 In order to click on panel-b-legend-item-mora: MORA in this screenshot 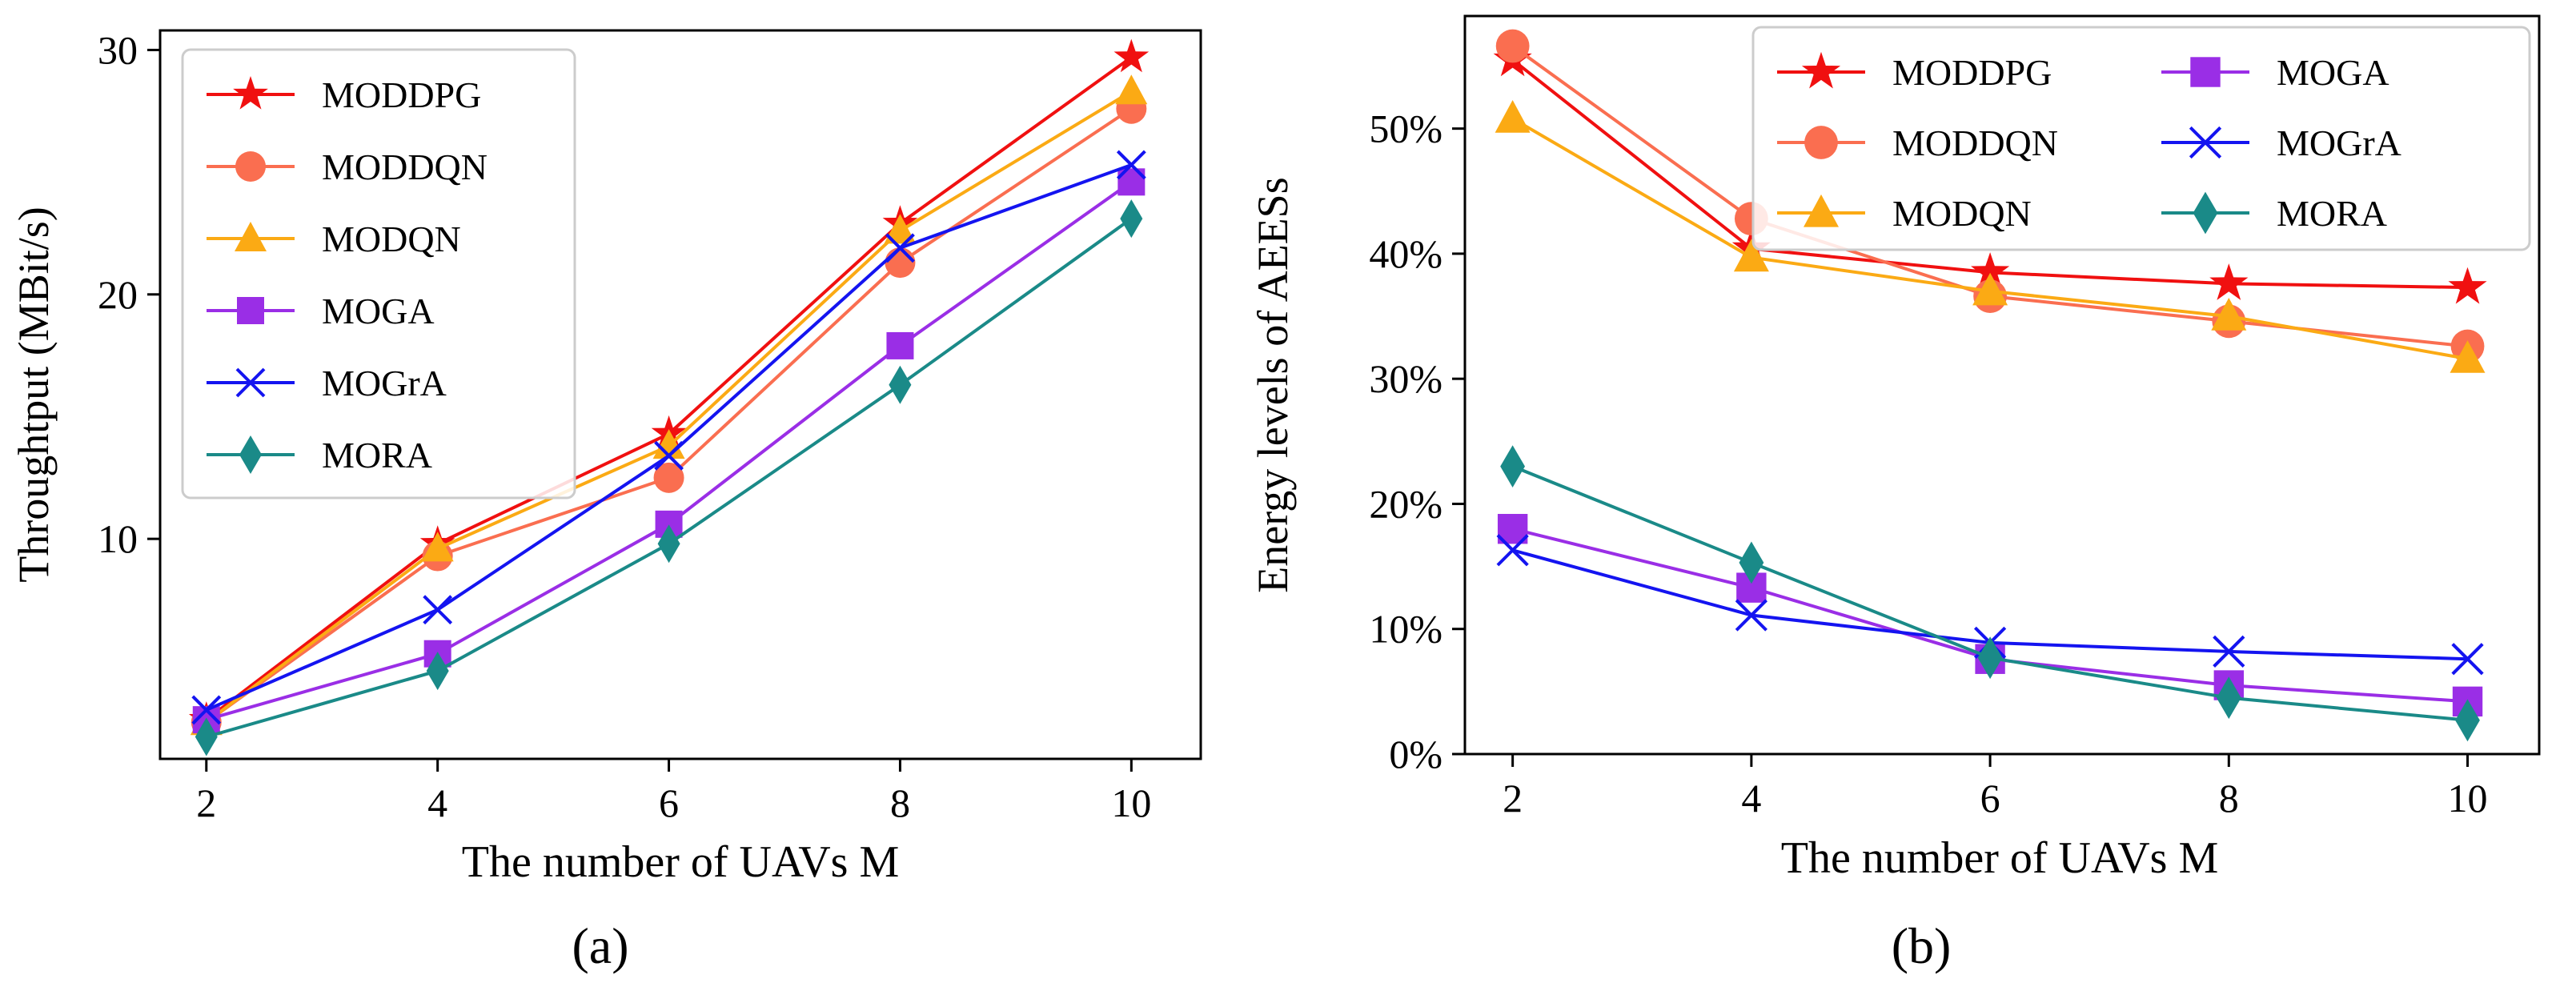, I will do `click(2274, 213)`.